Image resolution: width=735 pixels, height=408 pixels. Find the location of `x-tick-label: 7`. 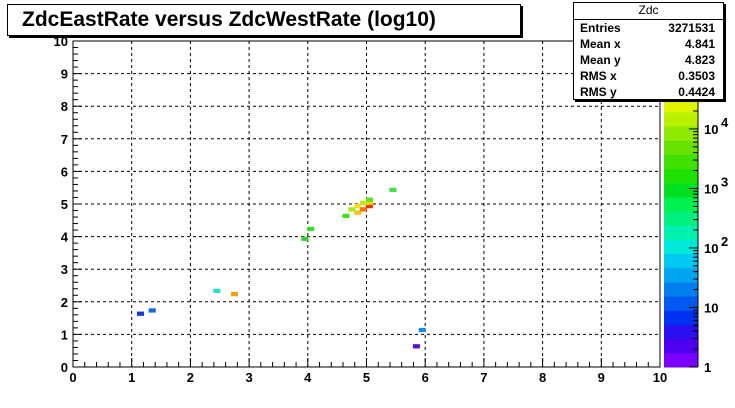

x-tick-label: 7 is located at coordinates (483, 377).